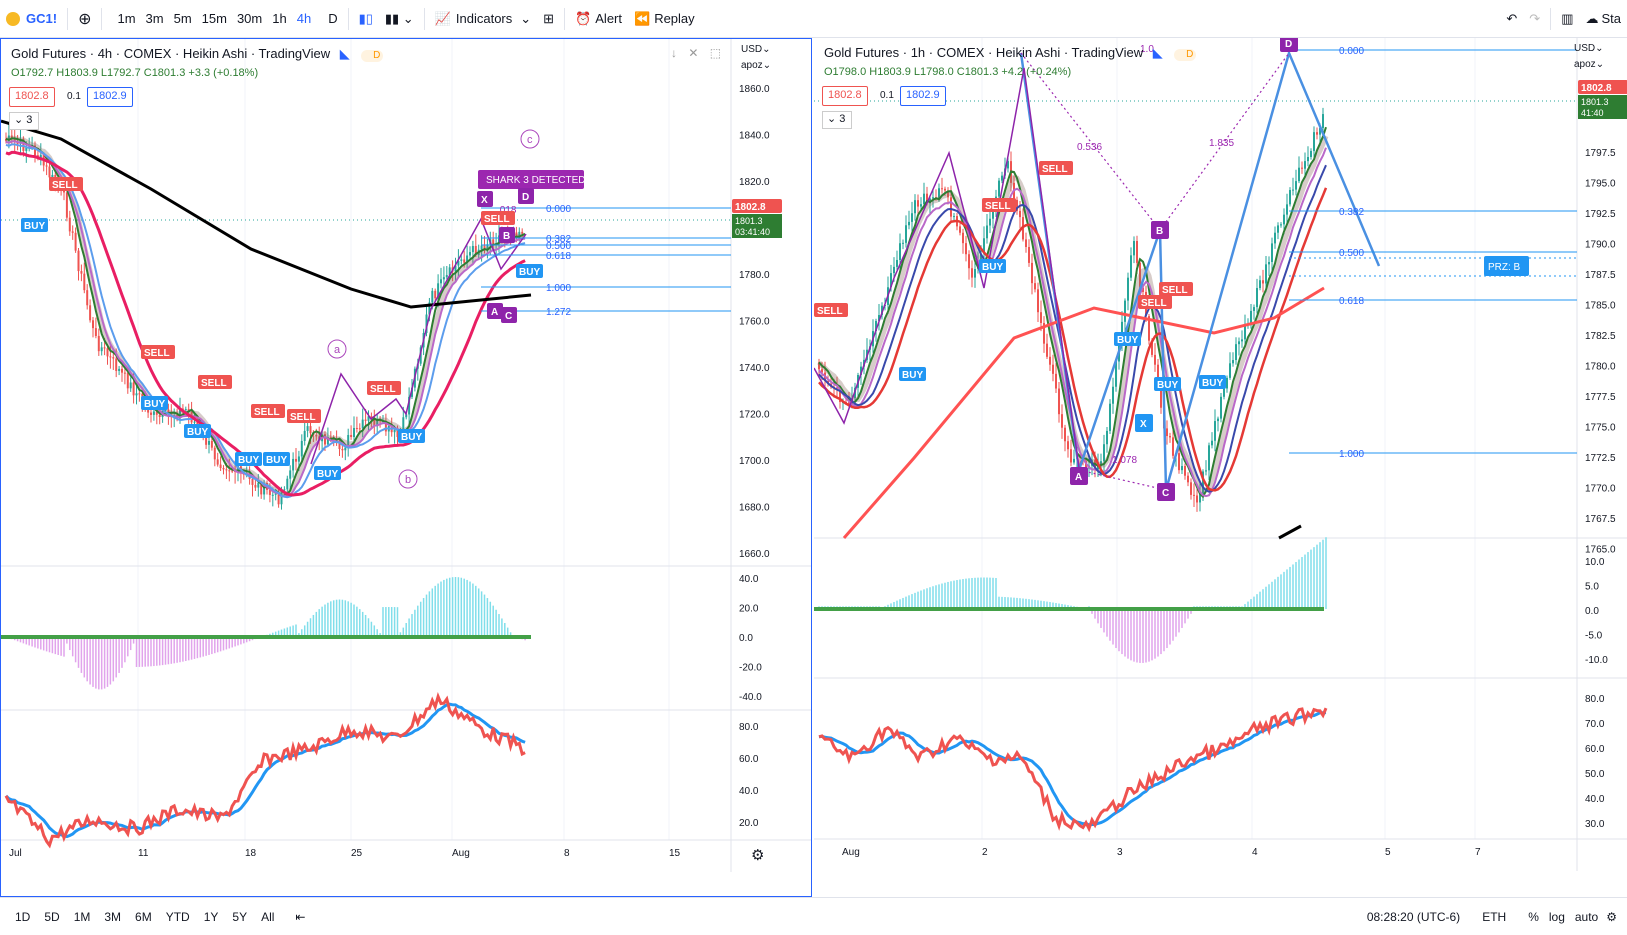 The width and height of the screenshot is (1627, 935). I want to click on price-tick: 1767.5, so click(1600, 519).